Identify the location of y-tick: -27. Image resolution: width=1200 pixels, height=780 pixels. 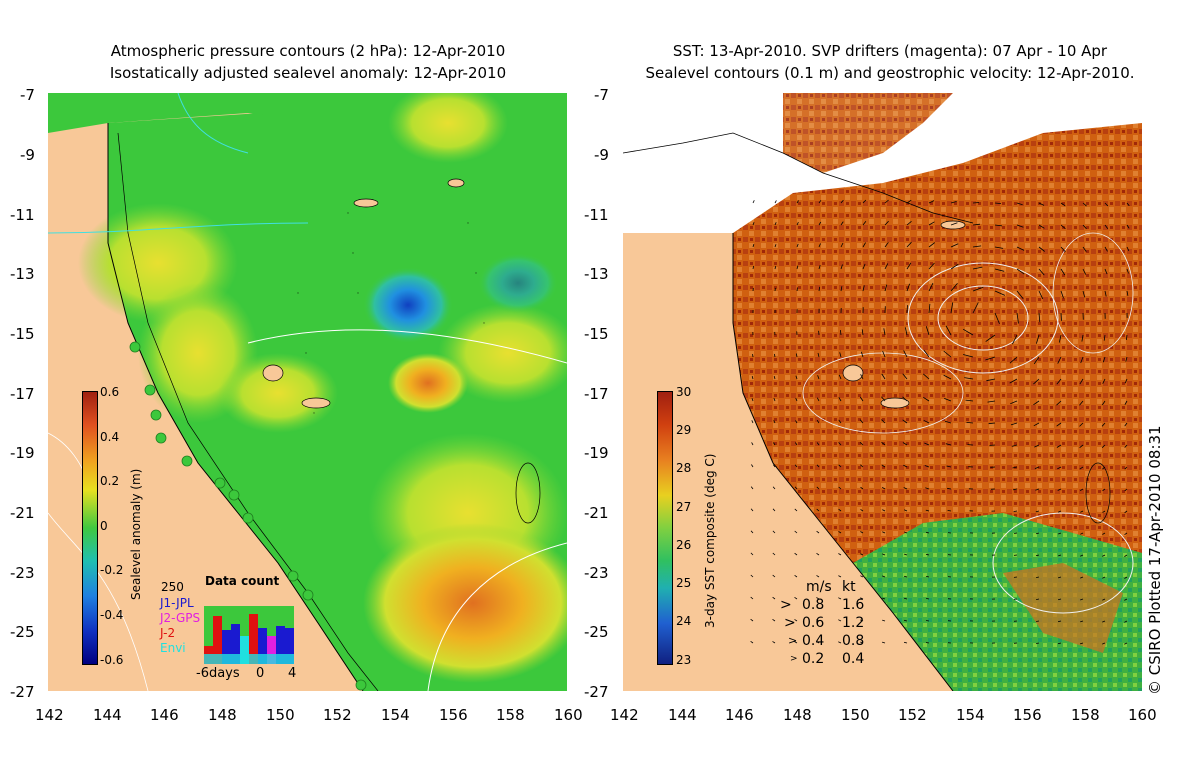
(22, 692).